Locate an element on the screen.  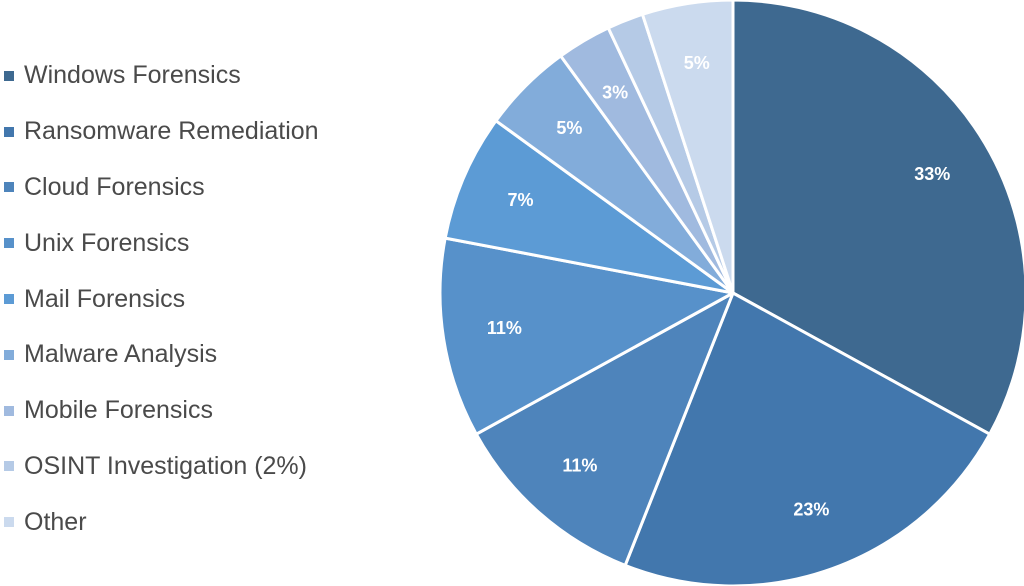
legend-label: Mobile Forensics is located at coordinates (118, 410).